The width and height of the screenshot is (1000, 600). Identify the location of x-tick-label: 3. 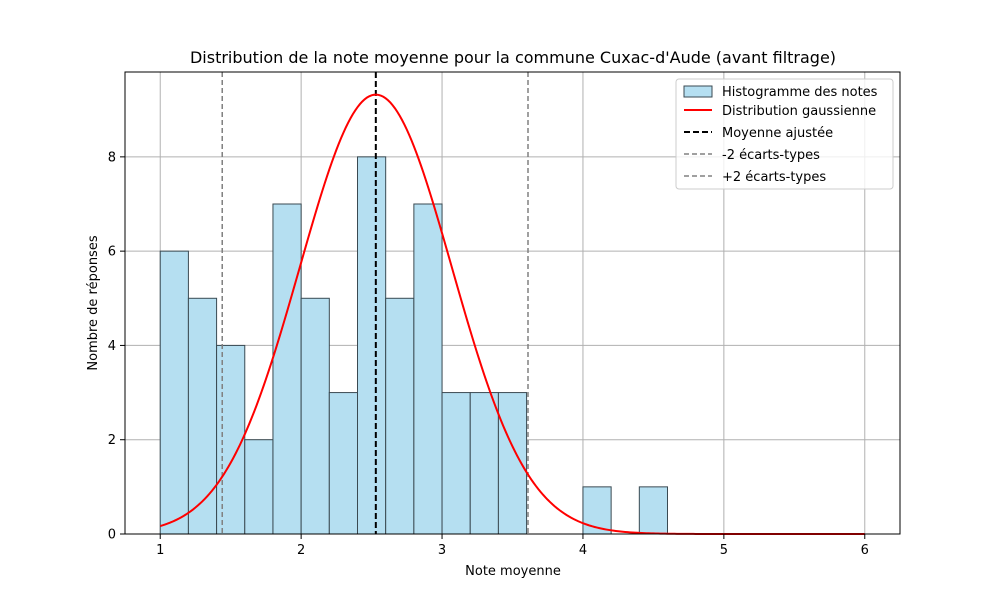
(442, 550).